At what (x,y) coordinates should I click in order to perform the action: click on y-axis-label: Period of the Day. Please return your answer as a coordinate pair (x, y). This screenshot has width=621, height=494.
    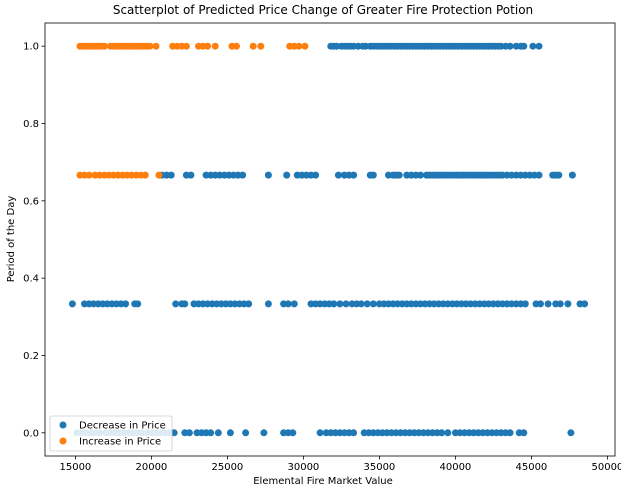
    Looking at the image, I should click on (11, 239).